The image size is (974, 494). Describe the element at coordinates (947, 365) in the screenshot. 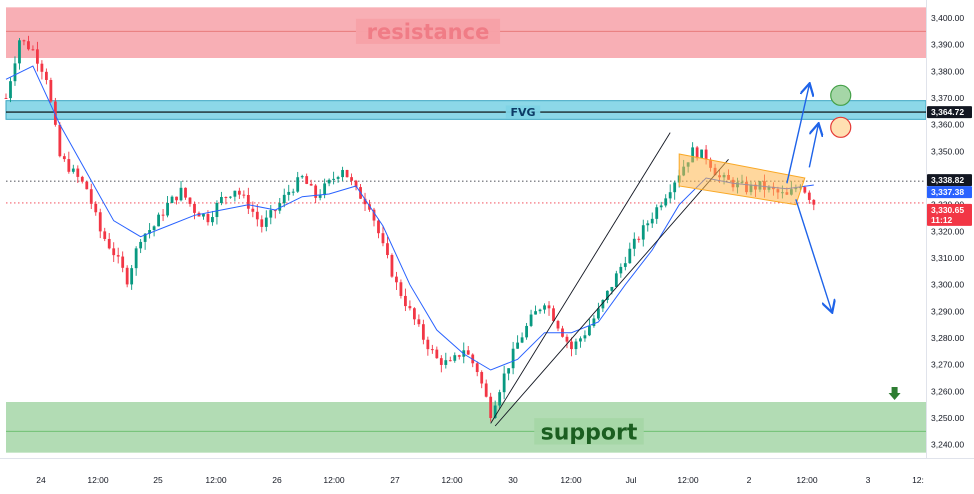

I see `y-tick-label: 3,270.00` at that location.